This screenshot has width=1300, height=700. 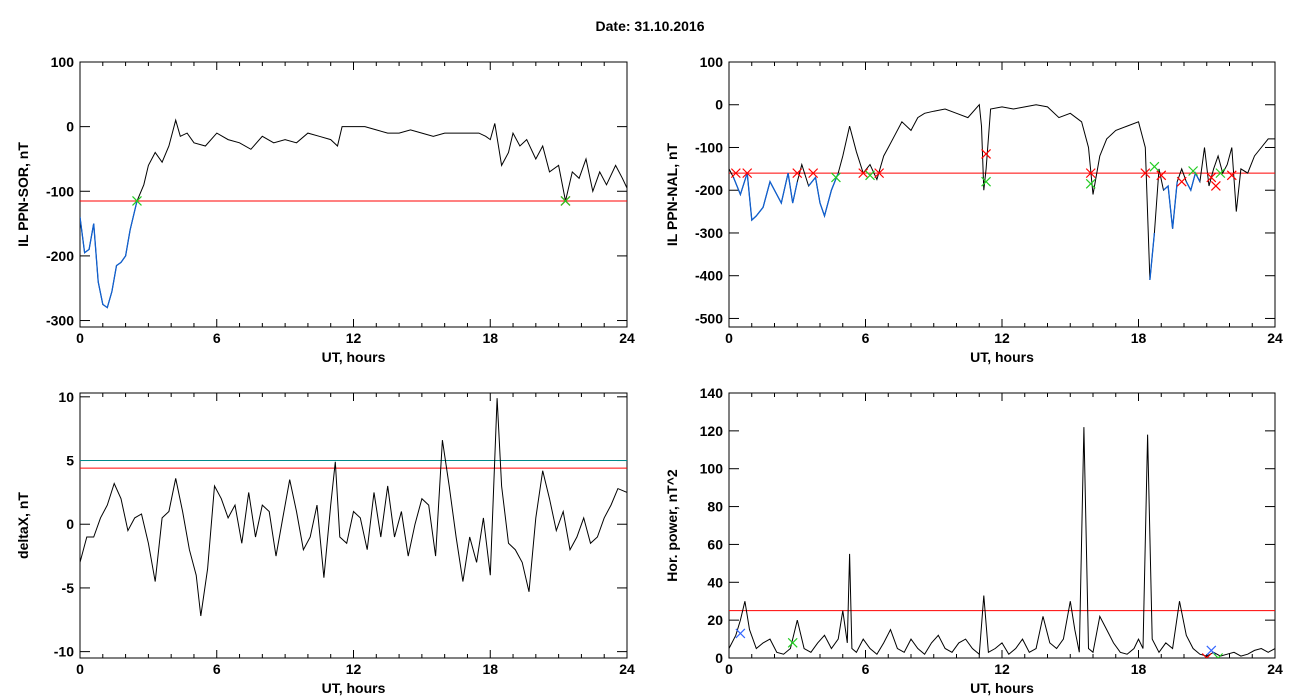 What do you see at coordinates (68, 588) in the screenshot?
I see `y-tick-label: -5` at bounding box center [68, 588].